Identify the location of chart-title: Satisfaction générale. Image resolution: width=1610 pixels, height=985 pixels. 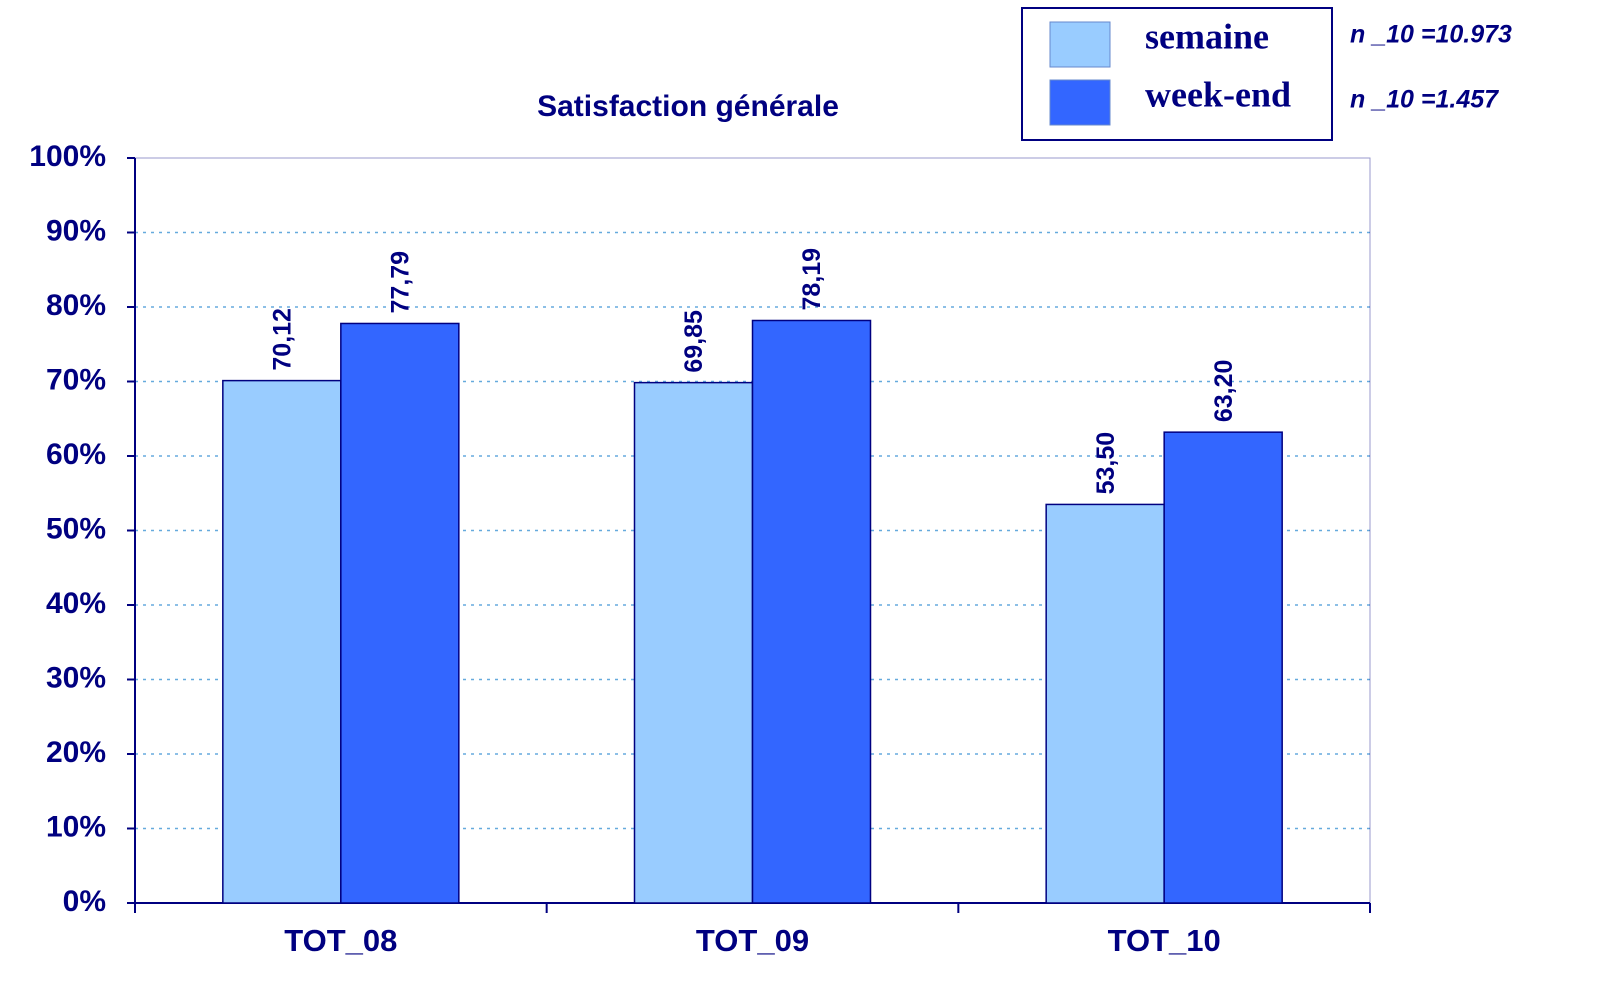
(688, 106).